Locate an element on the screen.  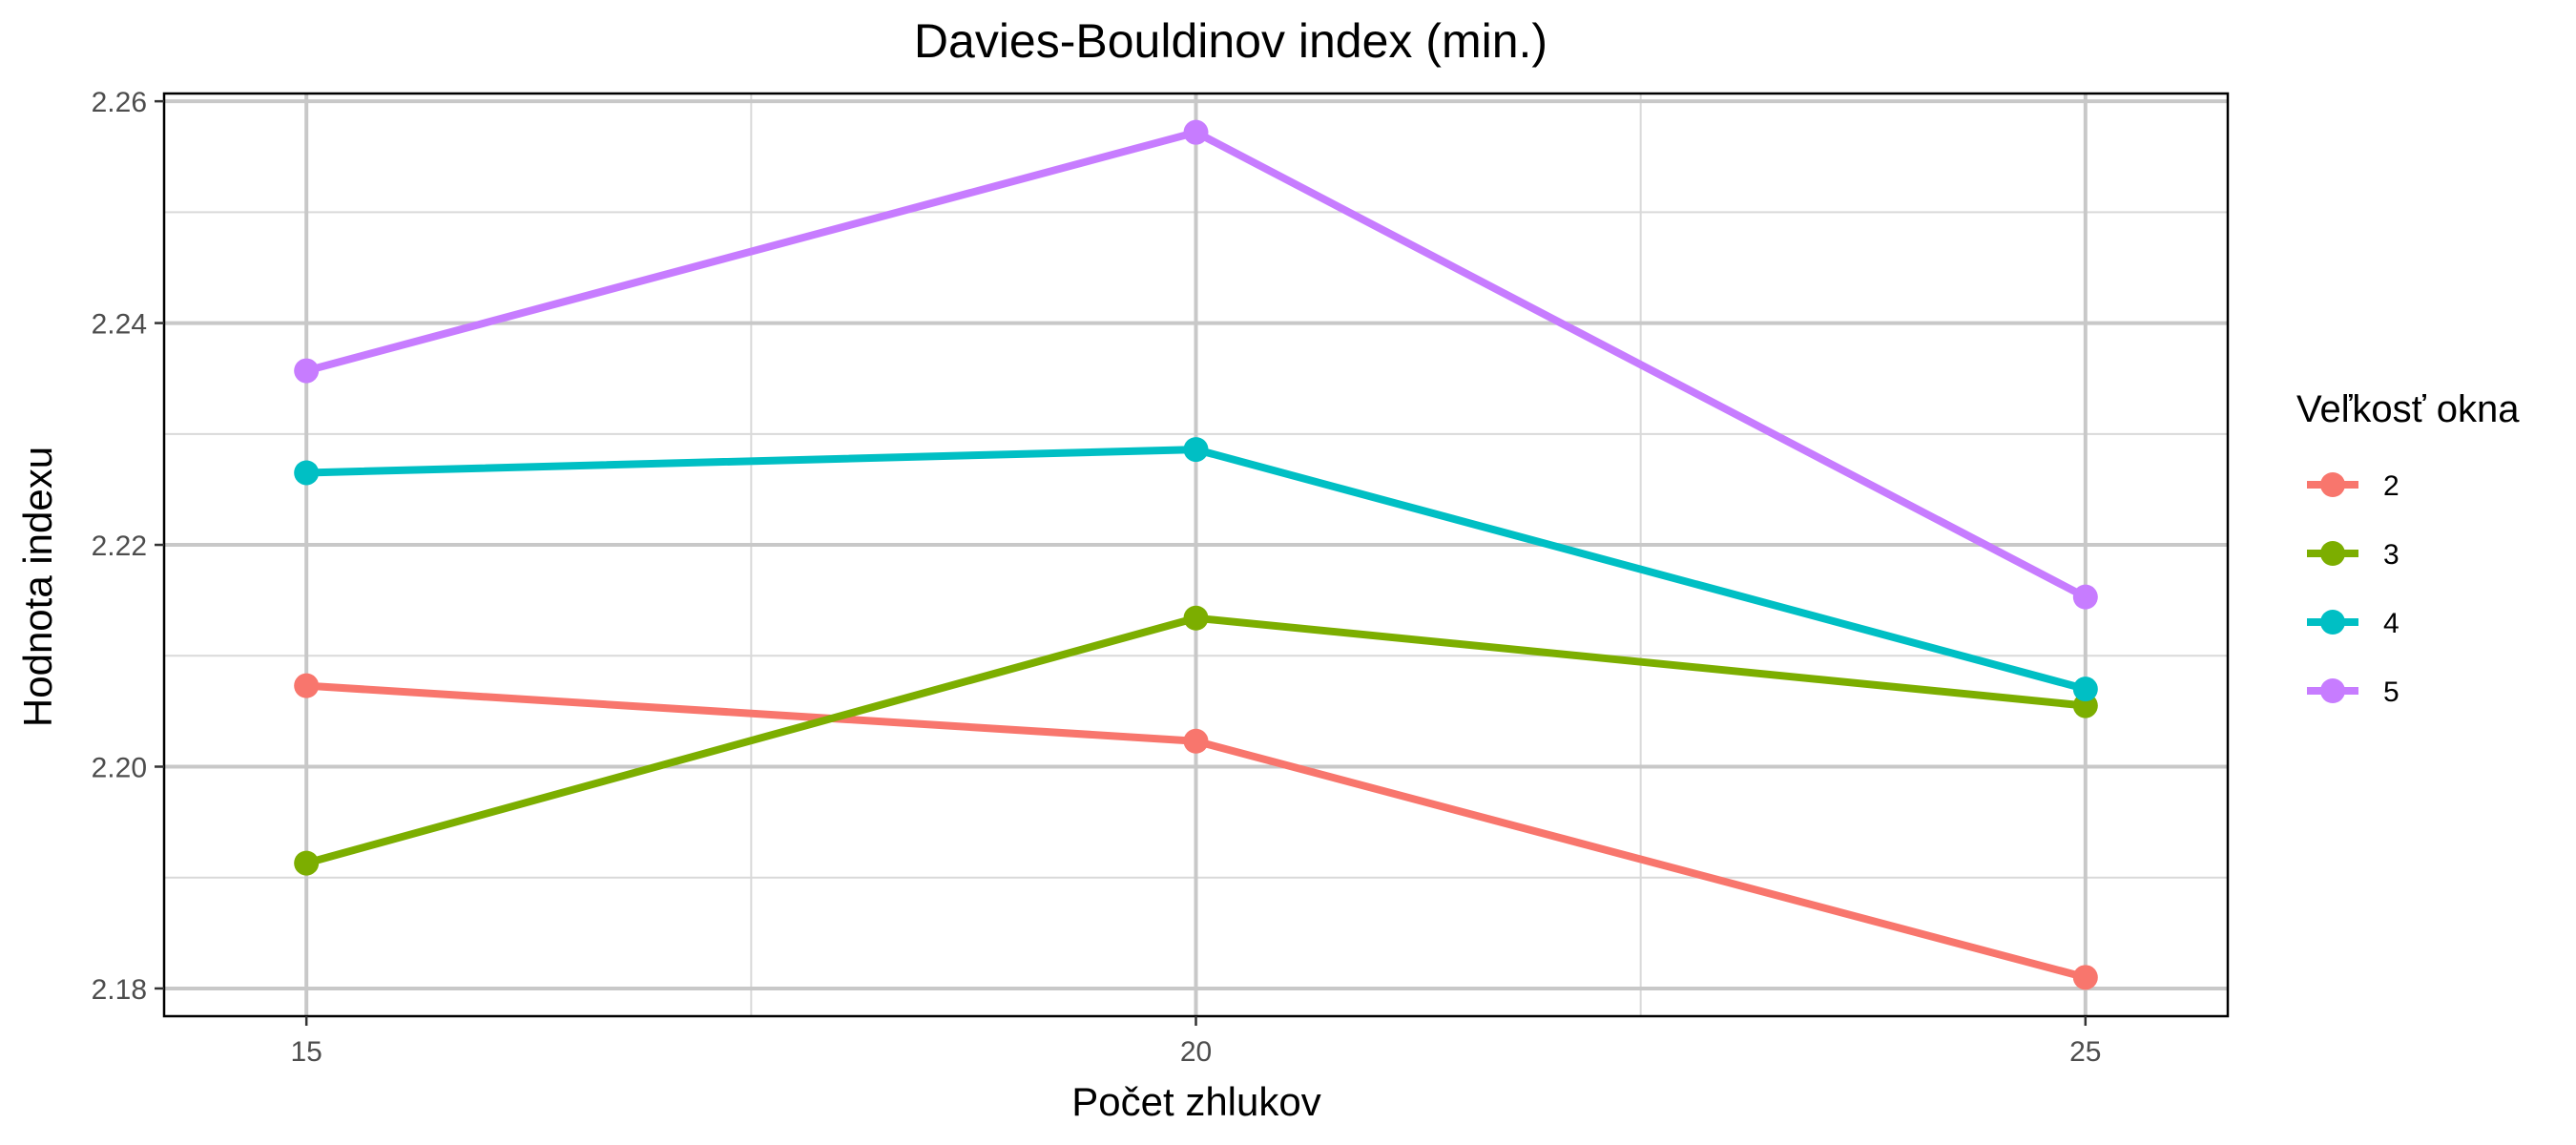
chart-title: Davies-Bouldinov index (min.) is located at coordinates (1231, 41).